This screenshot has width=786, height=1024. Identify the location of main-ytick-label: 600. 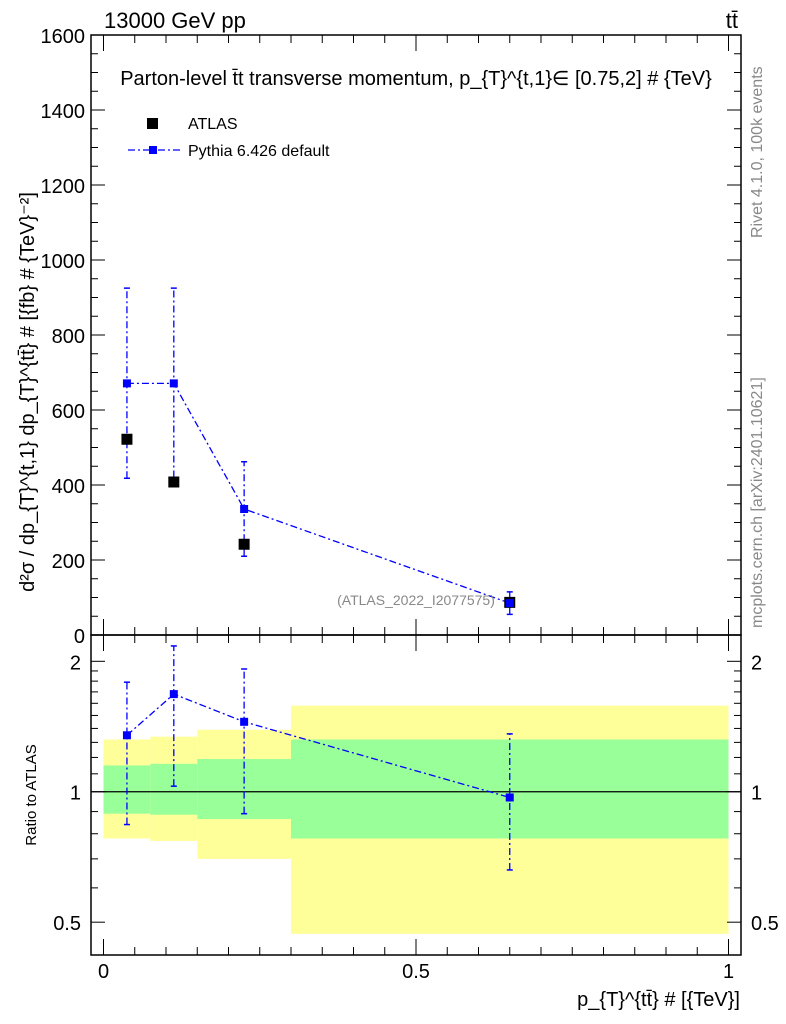
(68, 412).